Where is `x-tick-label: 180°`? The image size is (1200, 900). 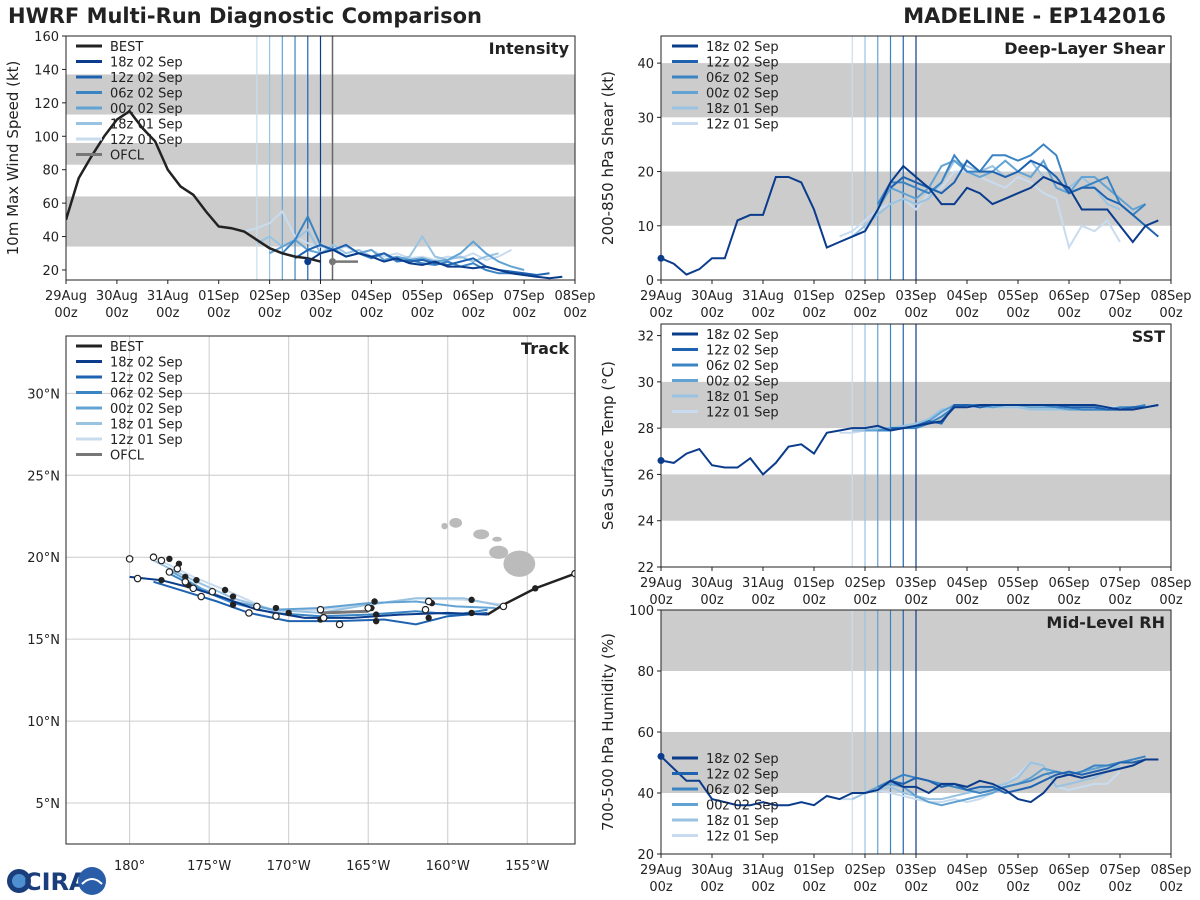
x-tick-label: 180° is located at coordinates (129, 866).